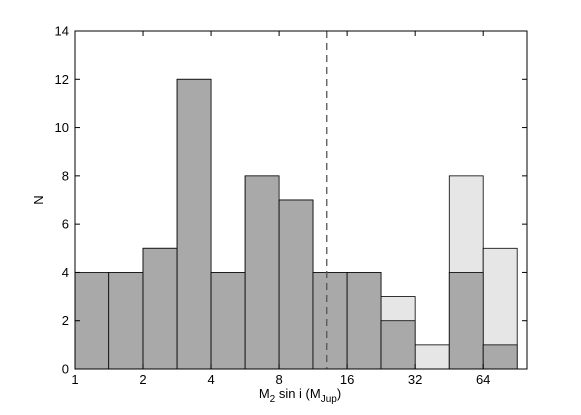 The image size is (581, 415). What do you see at coordinates (65, 272) in the screenshot?
I see `y-tick-label: 4` at bounding box center [65, 272].